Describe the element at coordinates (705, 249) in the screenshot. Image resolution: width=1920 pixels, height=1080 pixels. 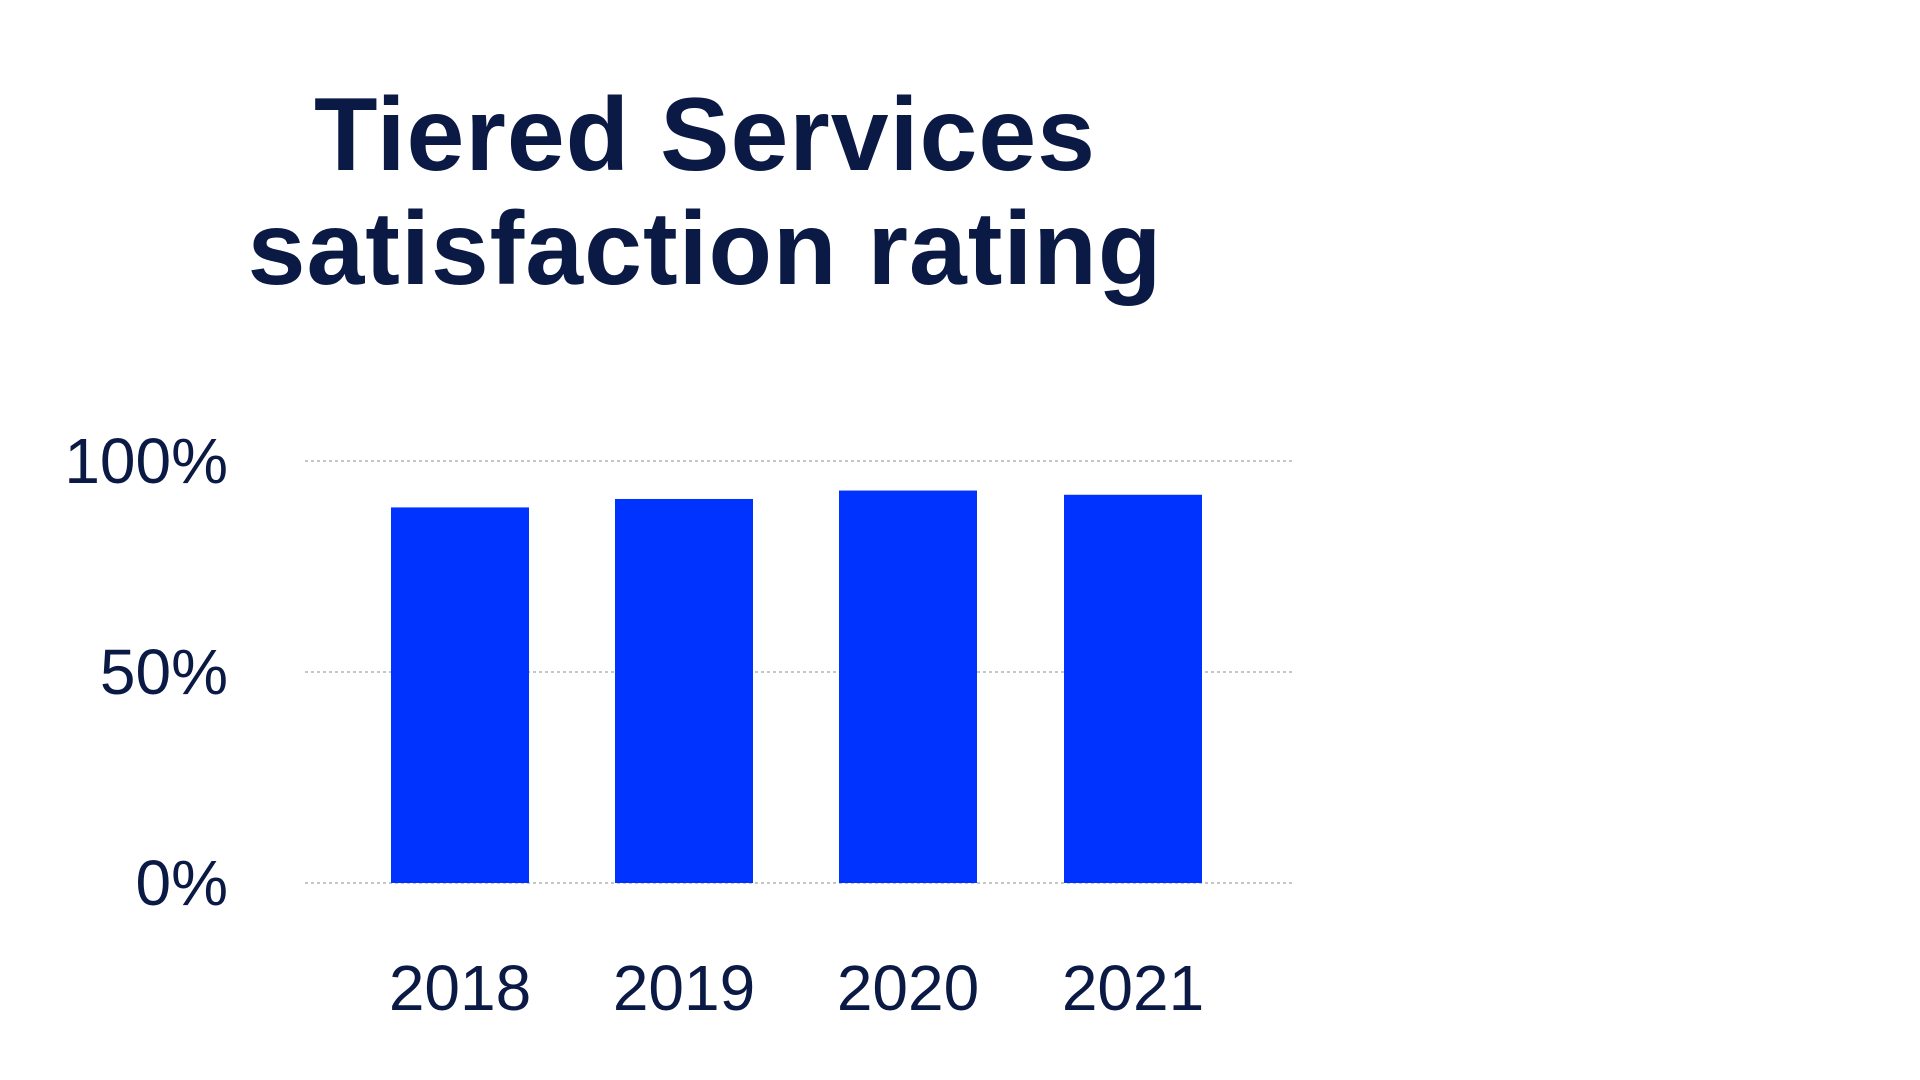
I see `chart-title-line-2: satisfaction rating` at that location.